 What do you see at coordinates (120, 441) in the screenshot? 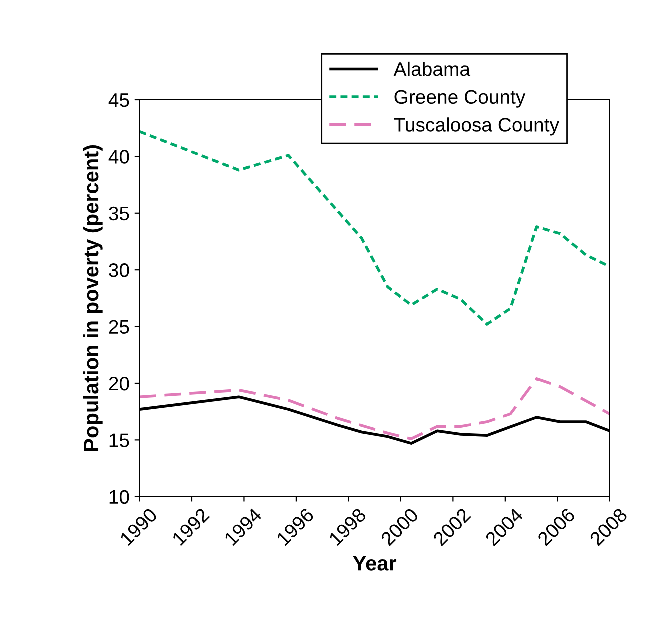
I see `y-tick-label: 15` at bounding box center [120, 441].